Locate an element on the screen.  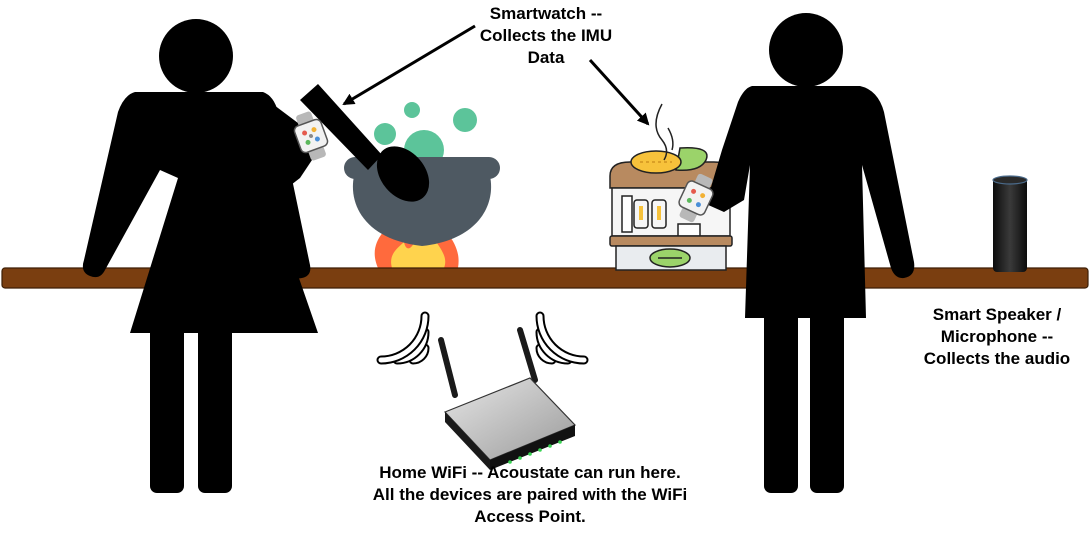
wifi-signal-right-icon is located at coordinates (562, 338).